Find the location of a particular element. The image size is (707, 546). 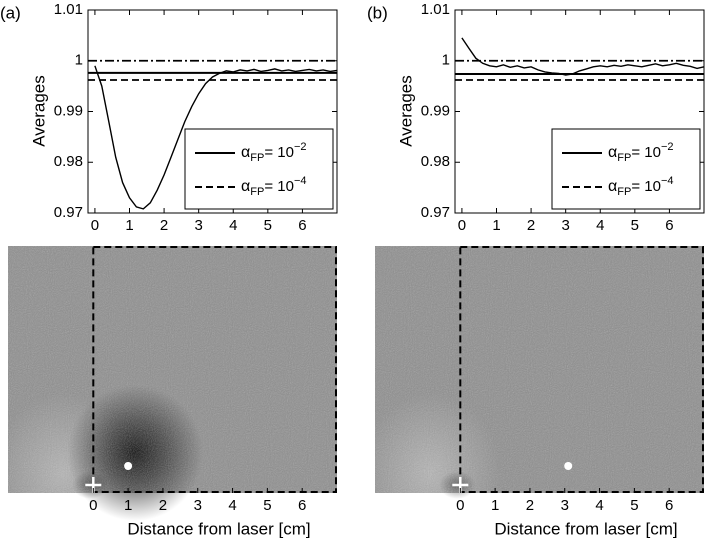

panel-label: (b) is located at coordinates (377, 12).